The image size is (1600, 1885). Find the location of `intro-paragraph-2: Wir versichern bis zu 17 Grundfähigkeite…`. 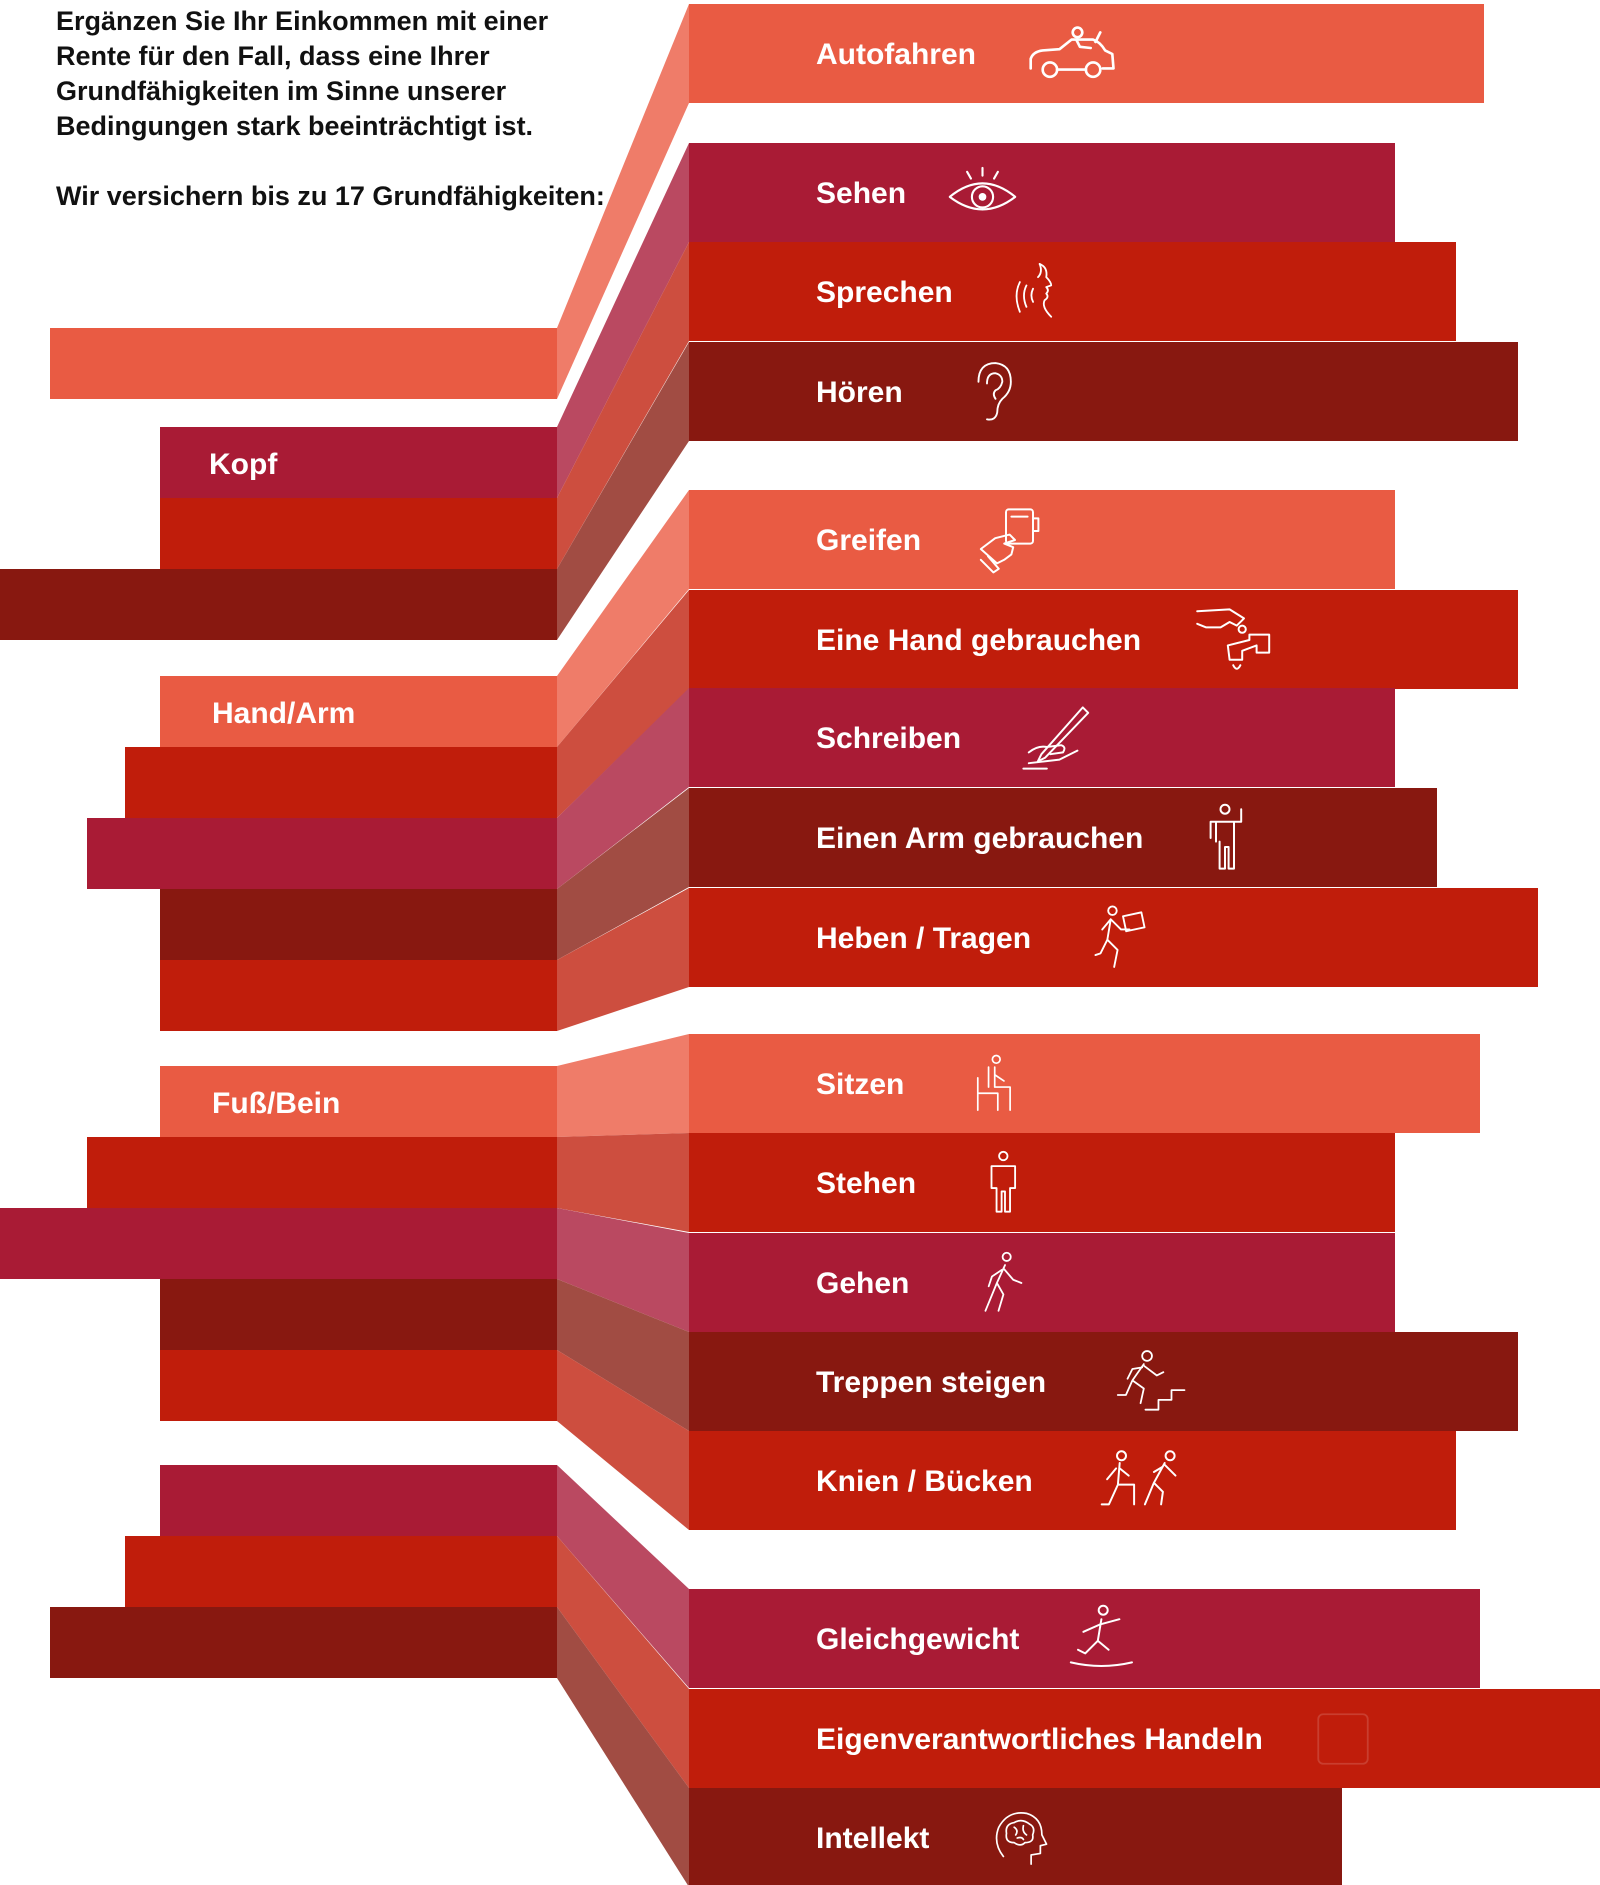

intro-paragraph-2: Wir versichern bis zu 17 Grundfähigkeite… is located at coordinates (330, 196).